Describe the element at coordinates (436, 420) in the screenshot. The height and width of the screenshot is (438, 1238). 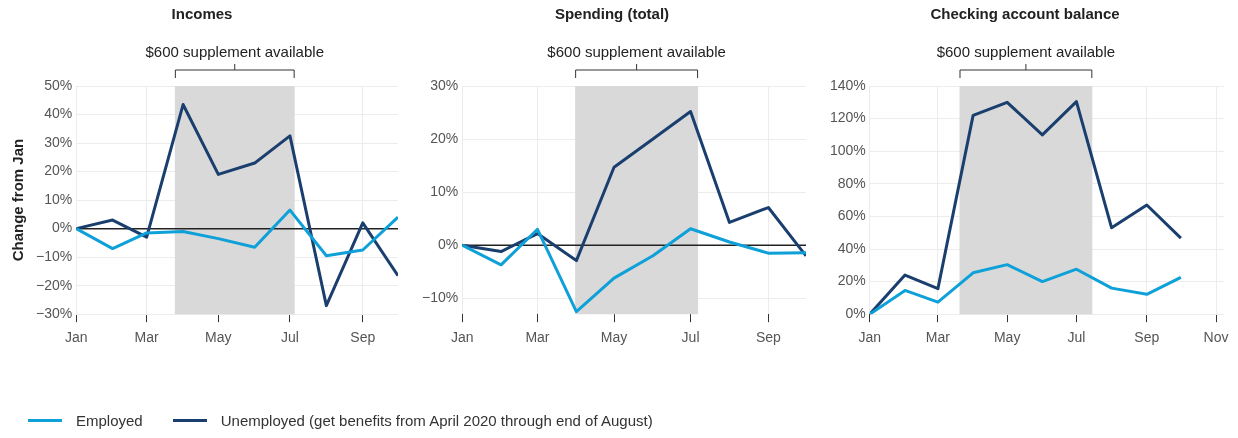
I see `legend-label: Unemployed (get benefits from April 2020 through end of August)` at that location.